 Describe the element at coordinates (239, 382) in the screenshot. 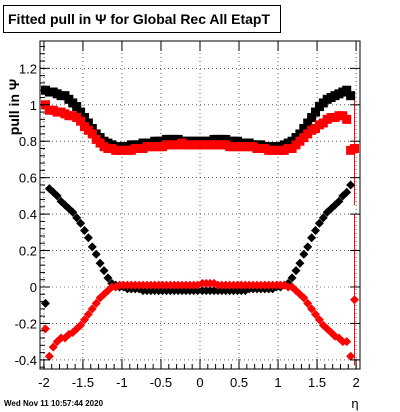

I see `x-tick-label: 0.5` at that location.